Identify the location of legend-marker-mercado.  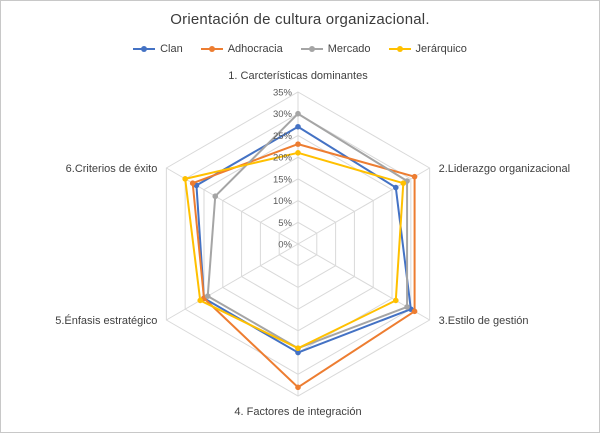
(311, 49).